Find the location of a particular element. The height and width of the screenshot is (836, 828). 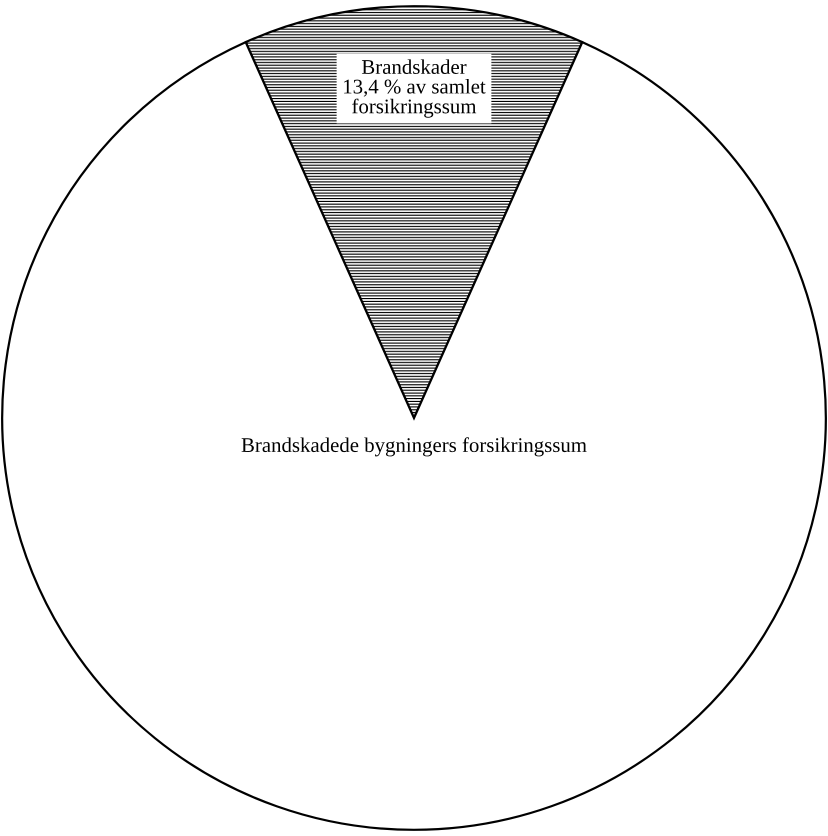

data-label: 13,4 % av samlet forsikringssum is located at coordinates (415, 98).